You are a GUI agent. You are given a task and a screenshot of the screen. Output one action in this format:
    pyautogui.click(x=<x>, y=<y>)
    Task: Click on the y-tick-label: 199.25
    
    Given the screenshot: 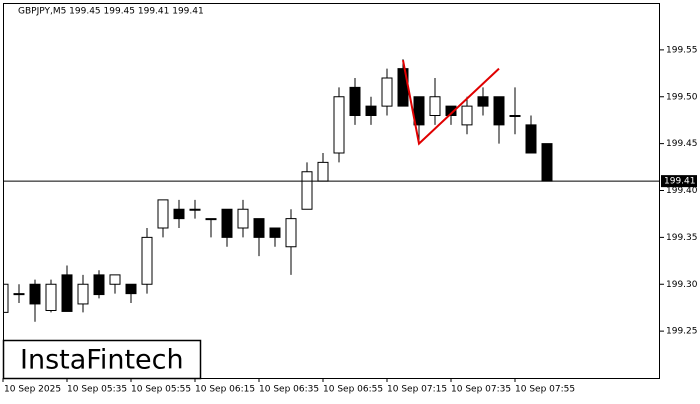 What is the action you would take?
    pyautogui.click(x=682, y=332)
    